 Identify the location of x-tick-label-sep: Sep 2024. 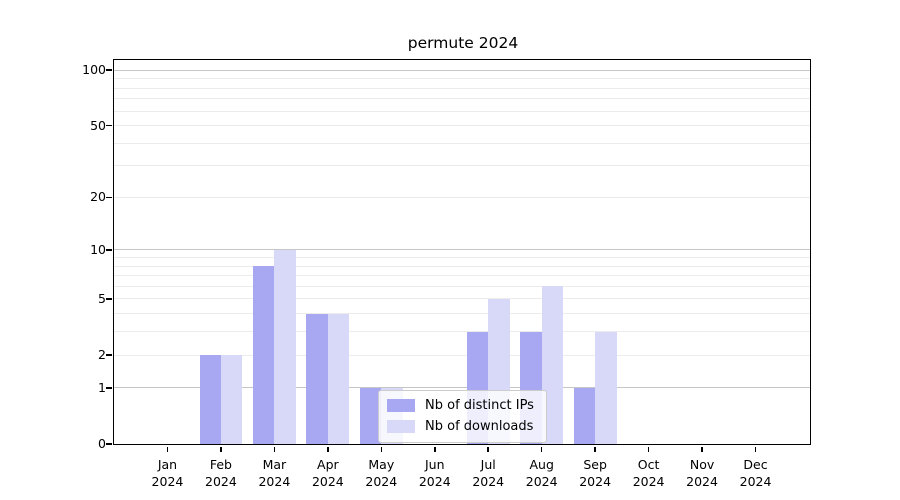
(595, 473).